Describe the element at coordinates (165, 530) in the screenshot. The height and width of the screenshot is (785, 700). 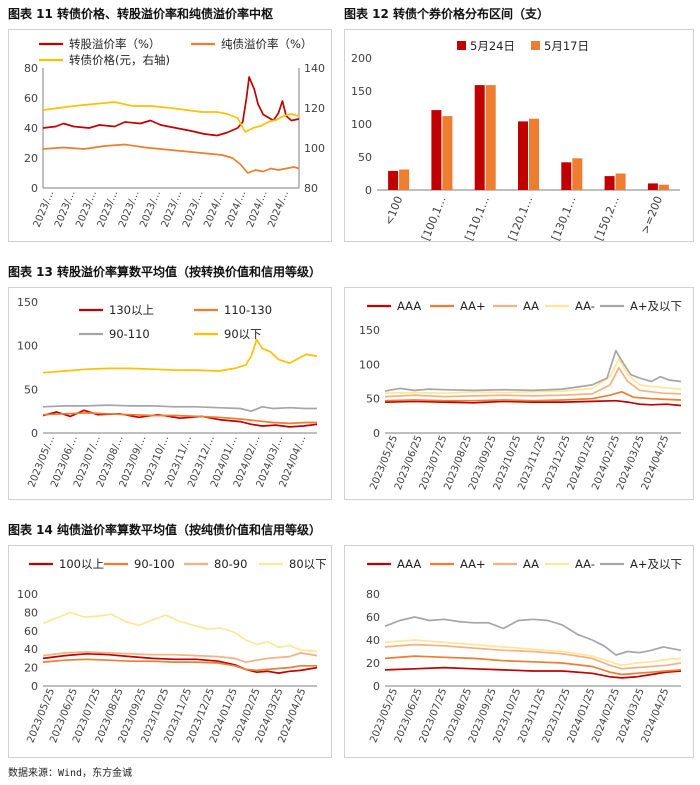
I see `chart-14-title: 图表 14 纯债溢价率算数平均值（按纯债价值和信用等级）` at that location.